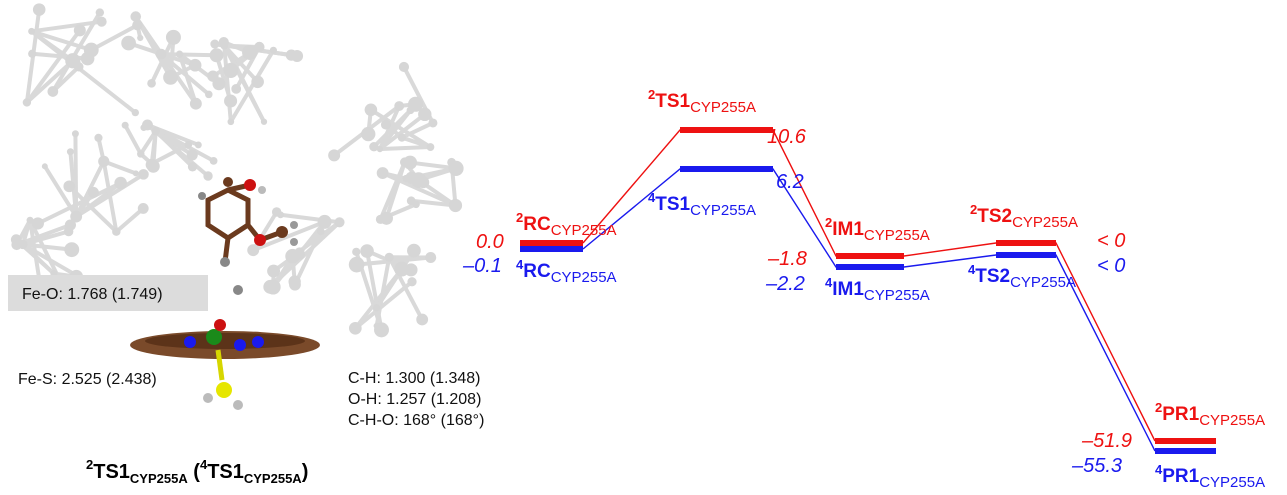 Image resolution: width=1287 pixels, height=495 pixels. Describe the element at coordinates (702, 101) in the screenshot. I see `doublet-label-ts1: 2TS1CYP255A` at that location.